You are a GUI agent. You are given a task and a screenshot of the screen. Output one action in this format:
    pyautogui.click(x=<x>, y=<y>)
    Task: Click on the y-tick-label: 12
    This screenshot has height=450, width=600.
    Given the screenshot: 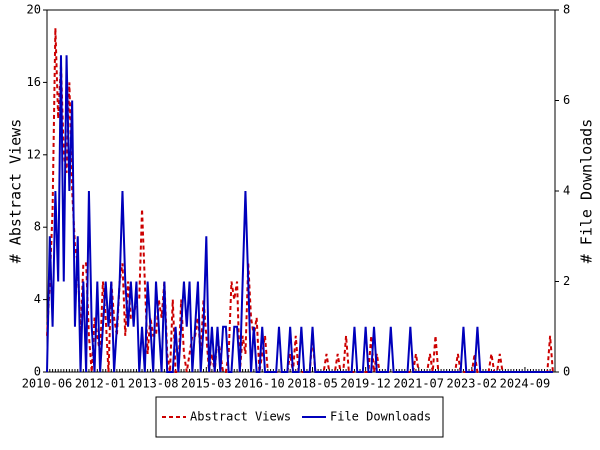 What is the action you would take?
    pyautogui.click(x=34, y=154)
    